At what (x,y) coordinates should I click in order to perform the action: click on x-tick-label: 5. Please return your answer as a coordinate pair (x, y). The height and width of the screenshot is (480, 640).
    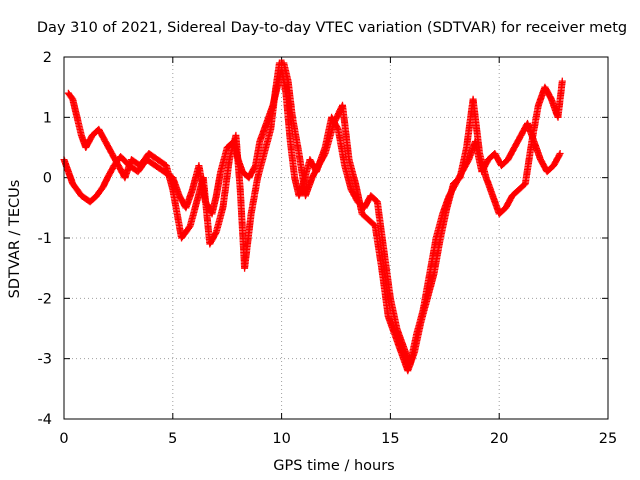
    Looking at the image, I should click on (172, 439).